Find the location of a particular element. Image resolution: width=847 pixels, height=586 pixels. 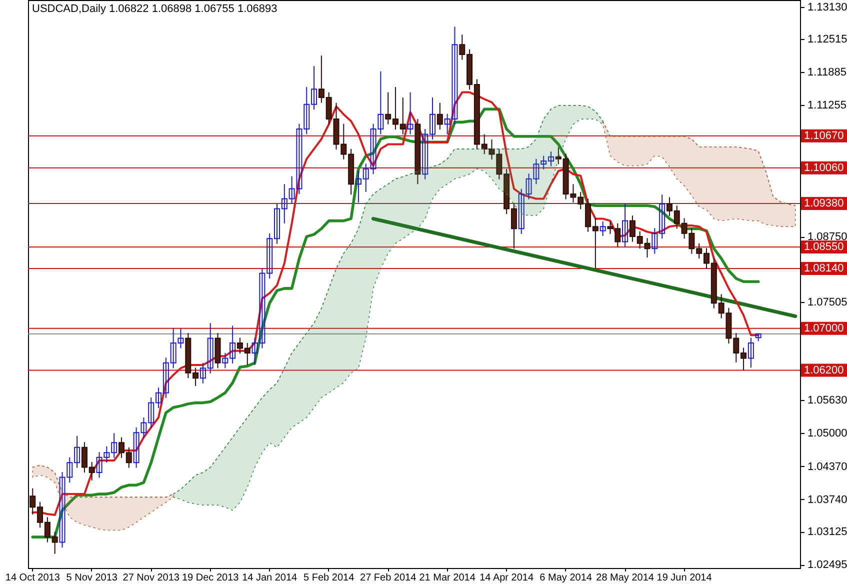

x-tick-label: 5 Nov 2013 is located at coordinates (92, 578).